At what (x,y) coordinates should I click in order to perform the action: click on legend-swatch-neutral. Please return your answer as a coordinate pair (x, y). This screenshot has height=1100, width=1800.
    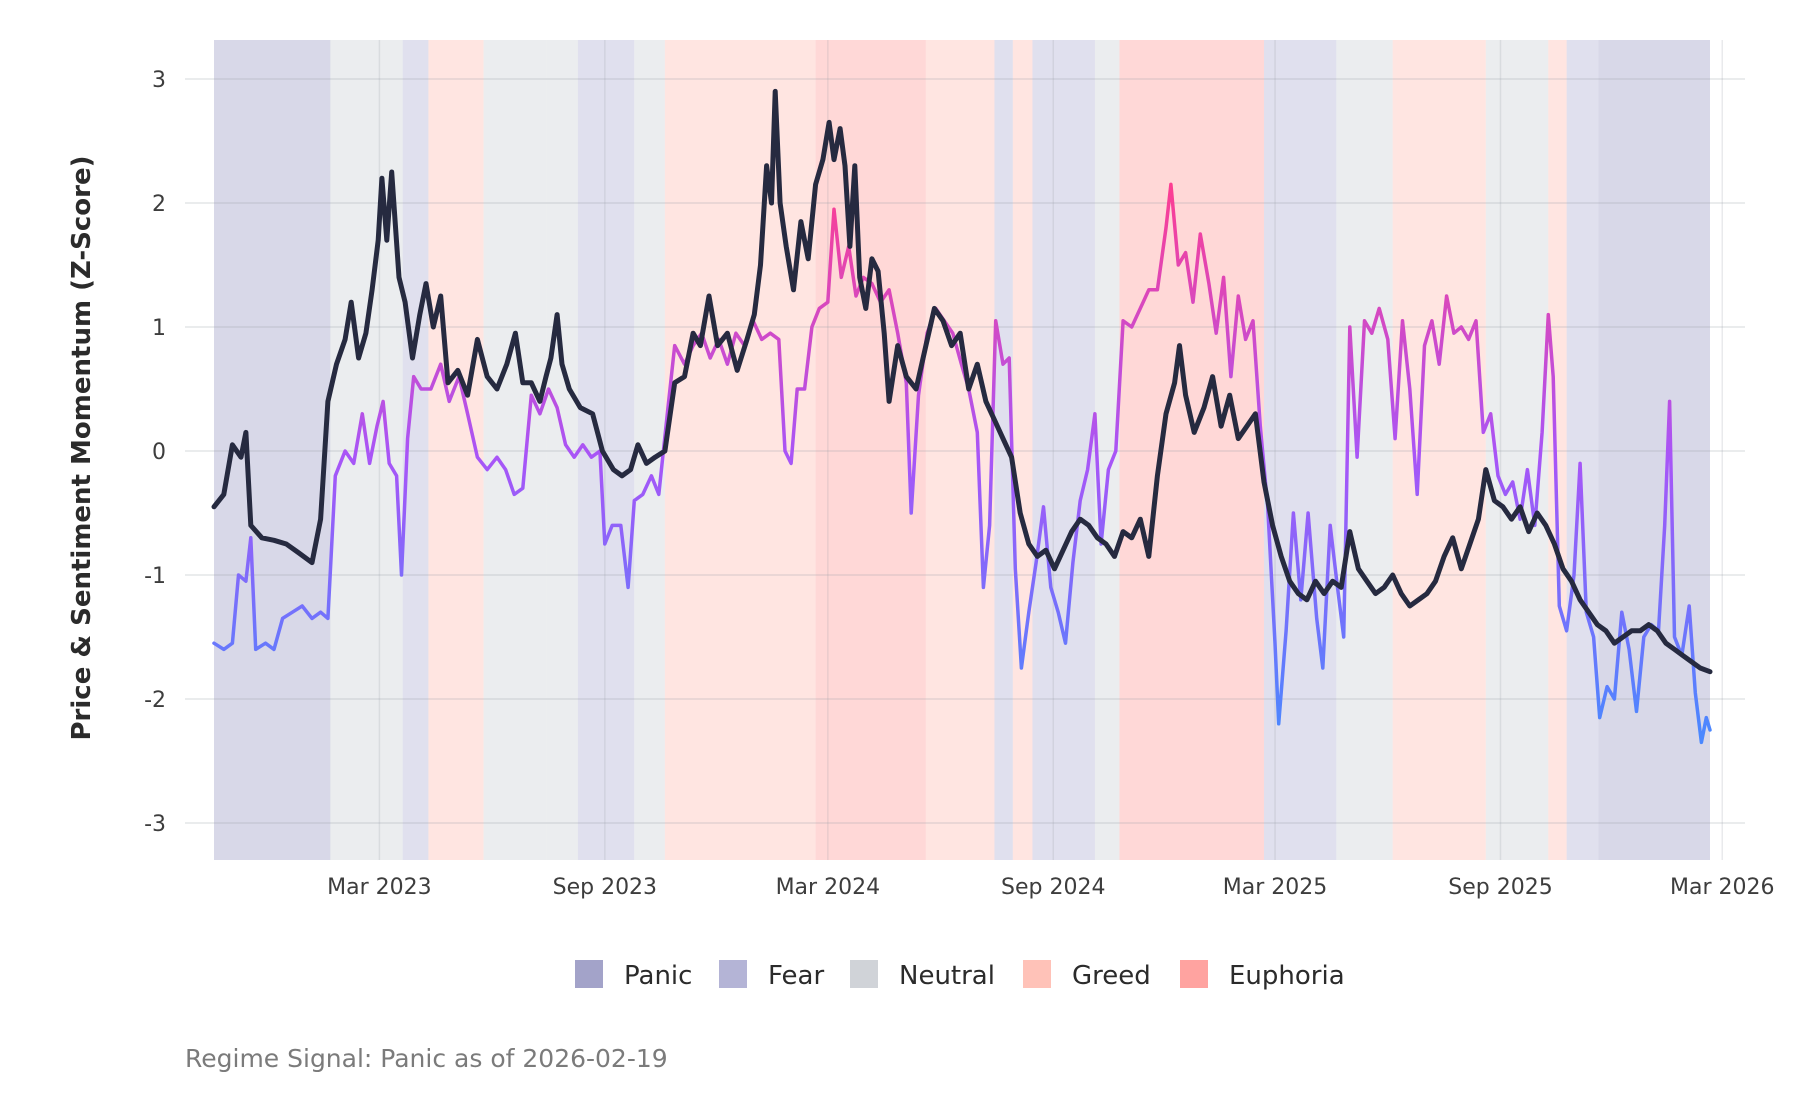
    Looking at the image, I should click on (864, 974).